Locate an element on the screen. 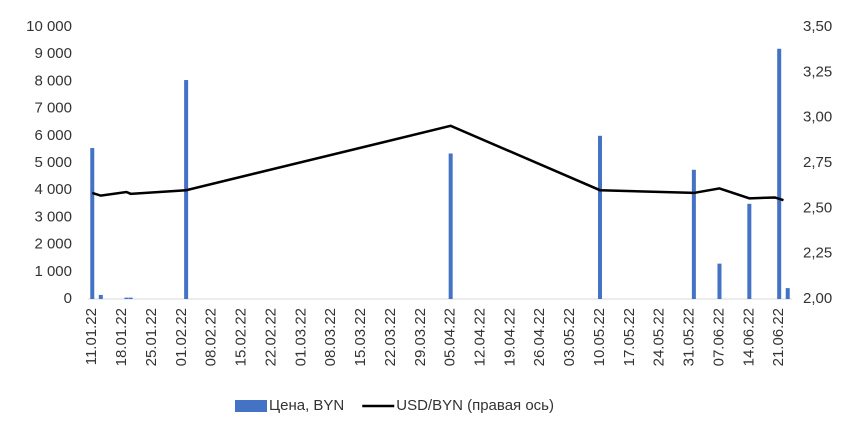 The image size is (860, 434). x-tick-label: 29.03.22 is located at coordinates (420, 337).